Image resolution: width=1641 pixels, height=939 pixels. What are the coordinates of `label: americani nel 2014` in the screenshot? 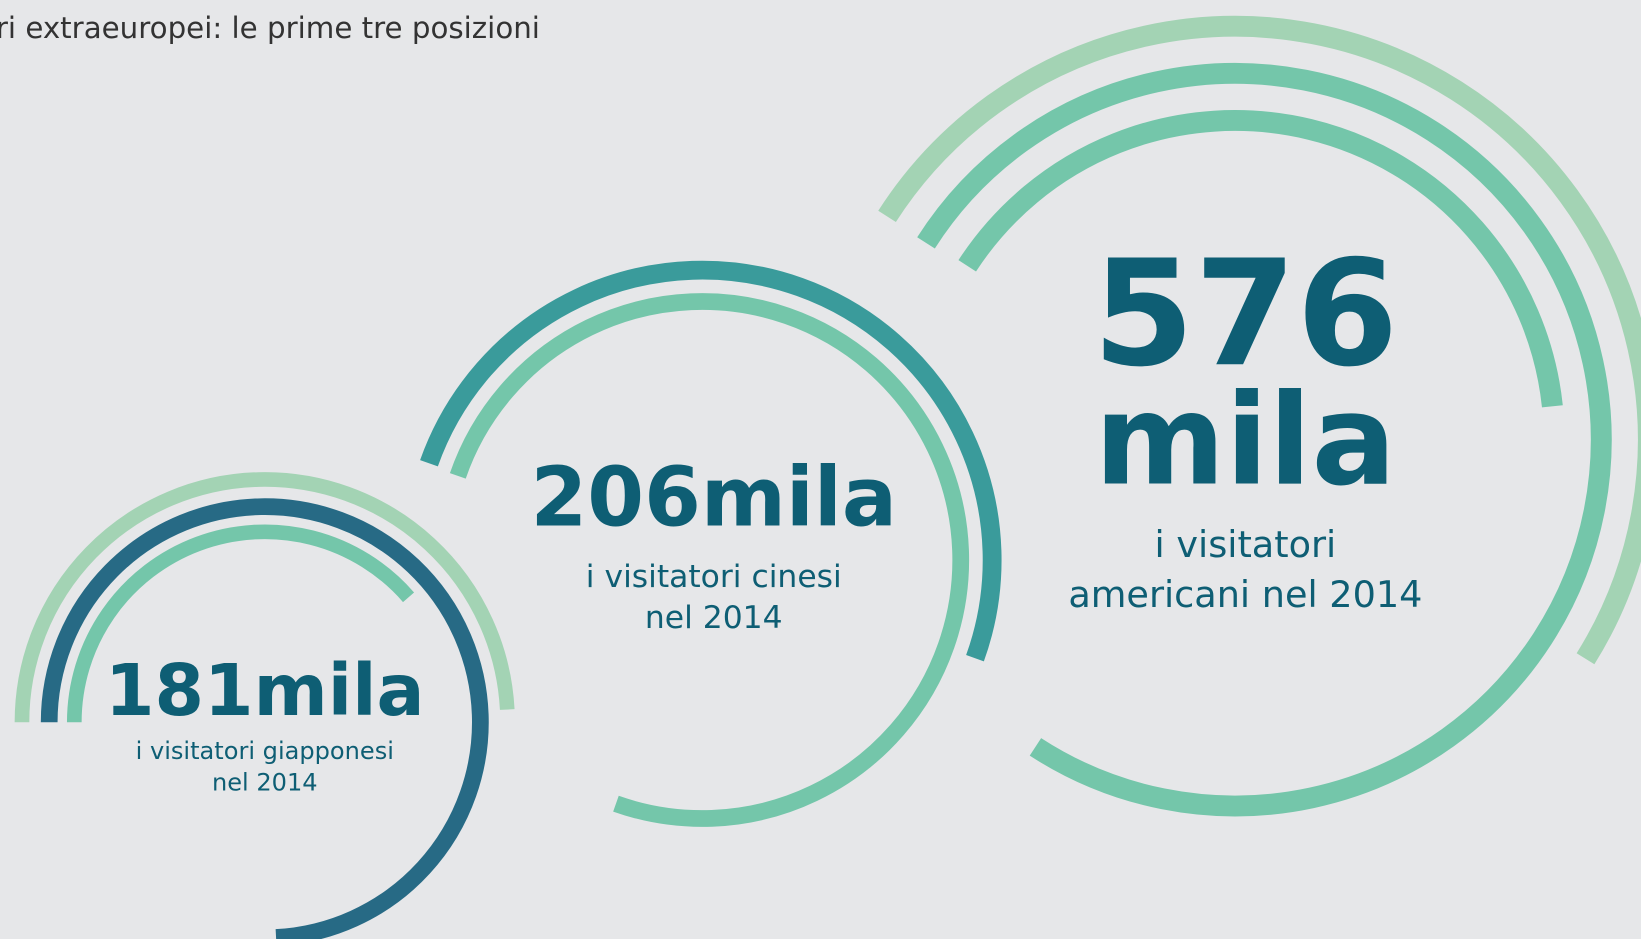 It's located at (1245, 594).